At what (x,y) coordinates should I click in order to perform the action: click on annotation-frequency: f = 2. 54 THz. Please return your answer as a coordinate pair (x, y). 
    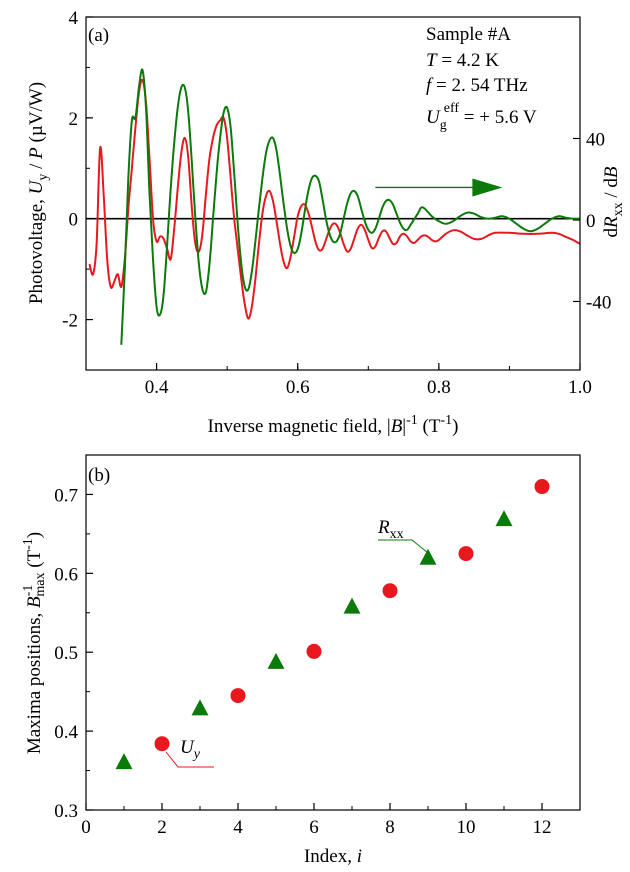
    Looking at the image, I should click on (477, 85).